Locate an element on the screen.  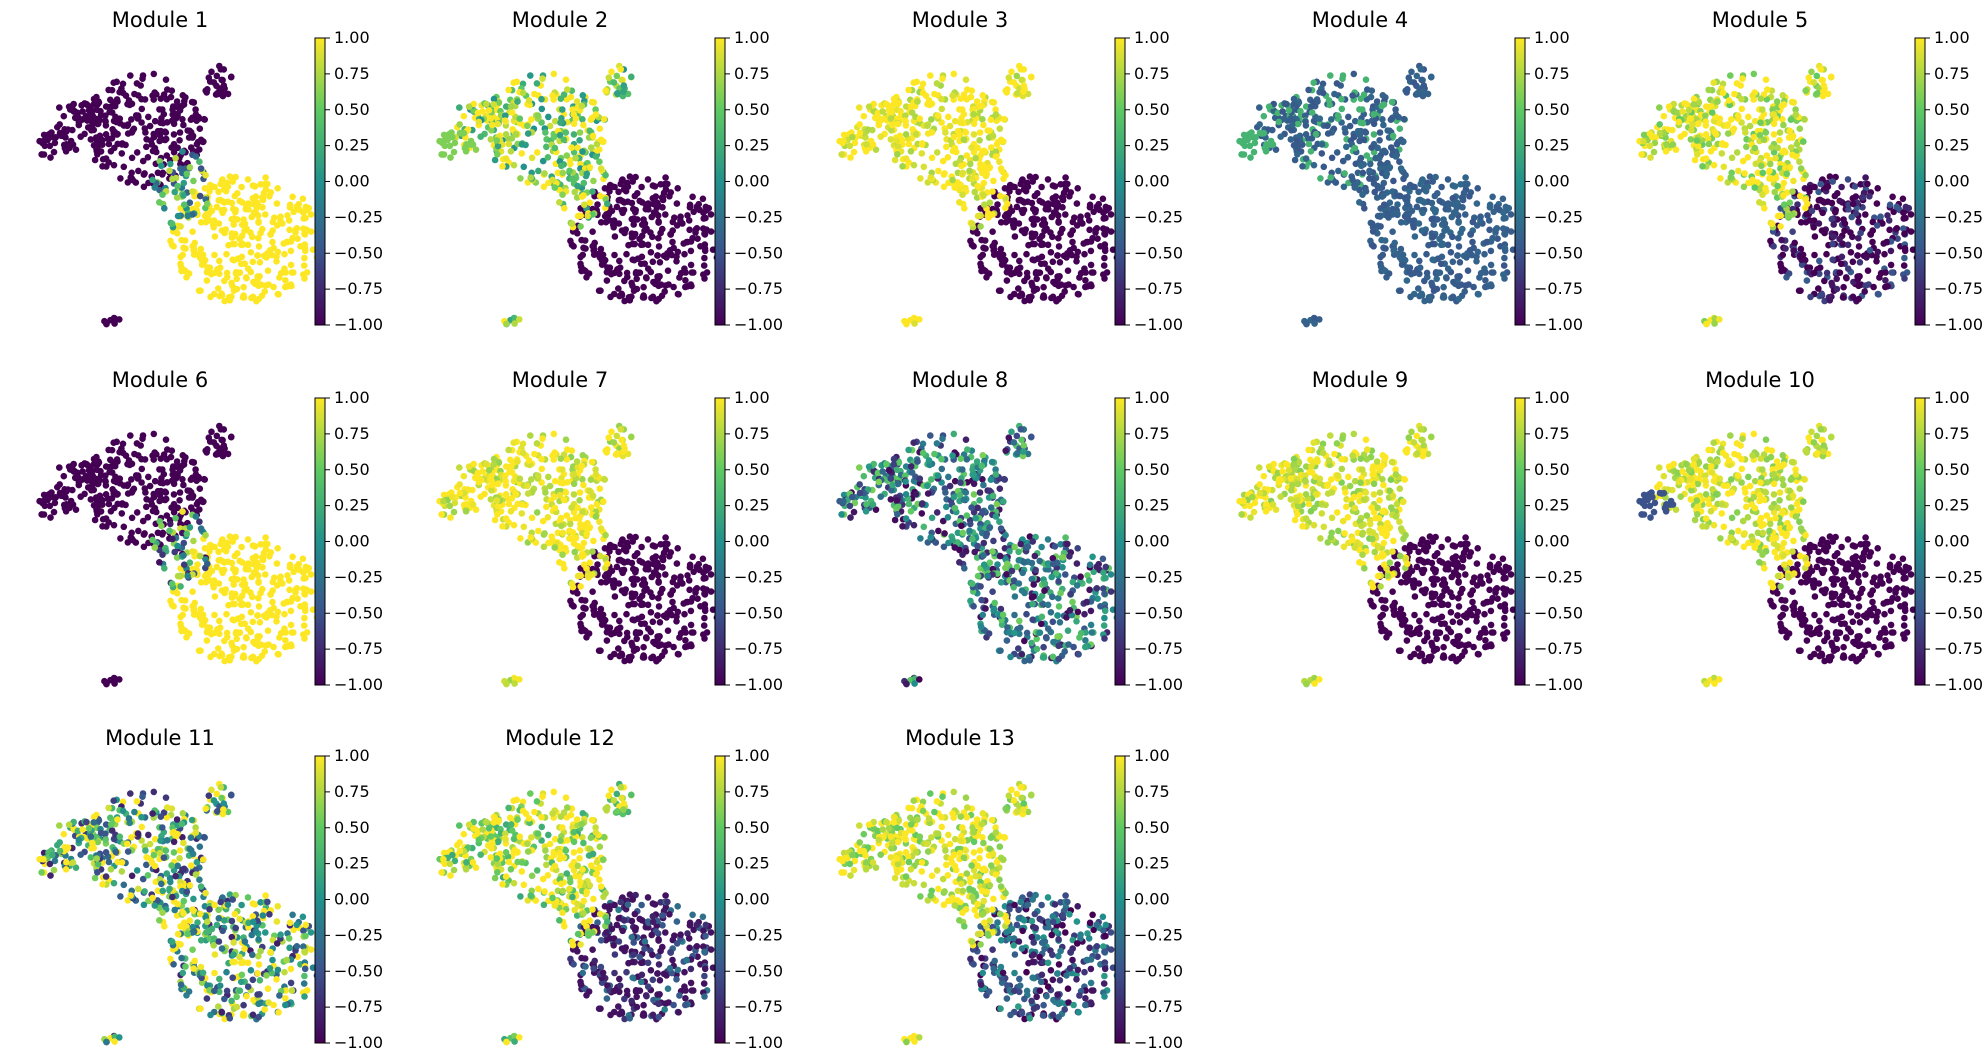
scatter-points is located at coordinates (1779, 195).